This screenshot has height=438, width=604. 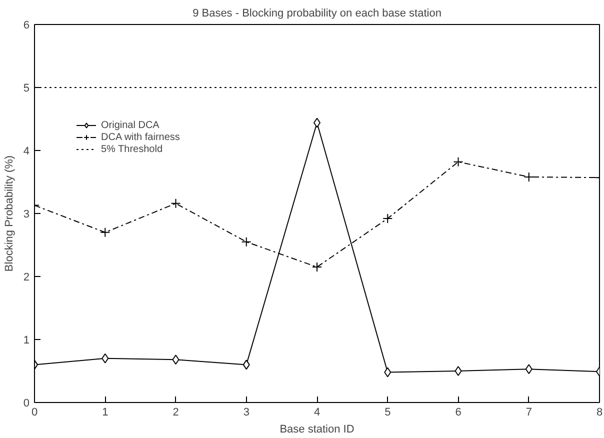 What do you see at coordinates (34, 412) in the screenshot?
I see `x-tick-label: 0` at bounding box center [34, 412].